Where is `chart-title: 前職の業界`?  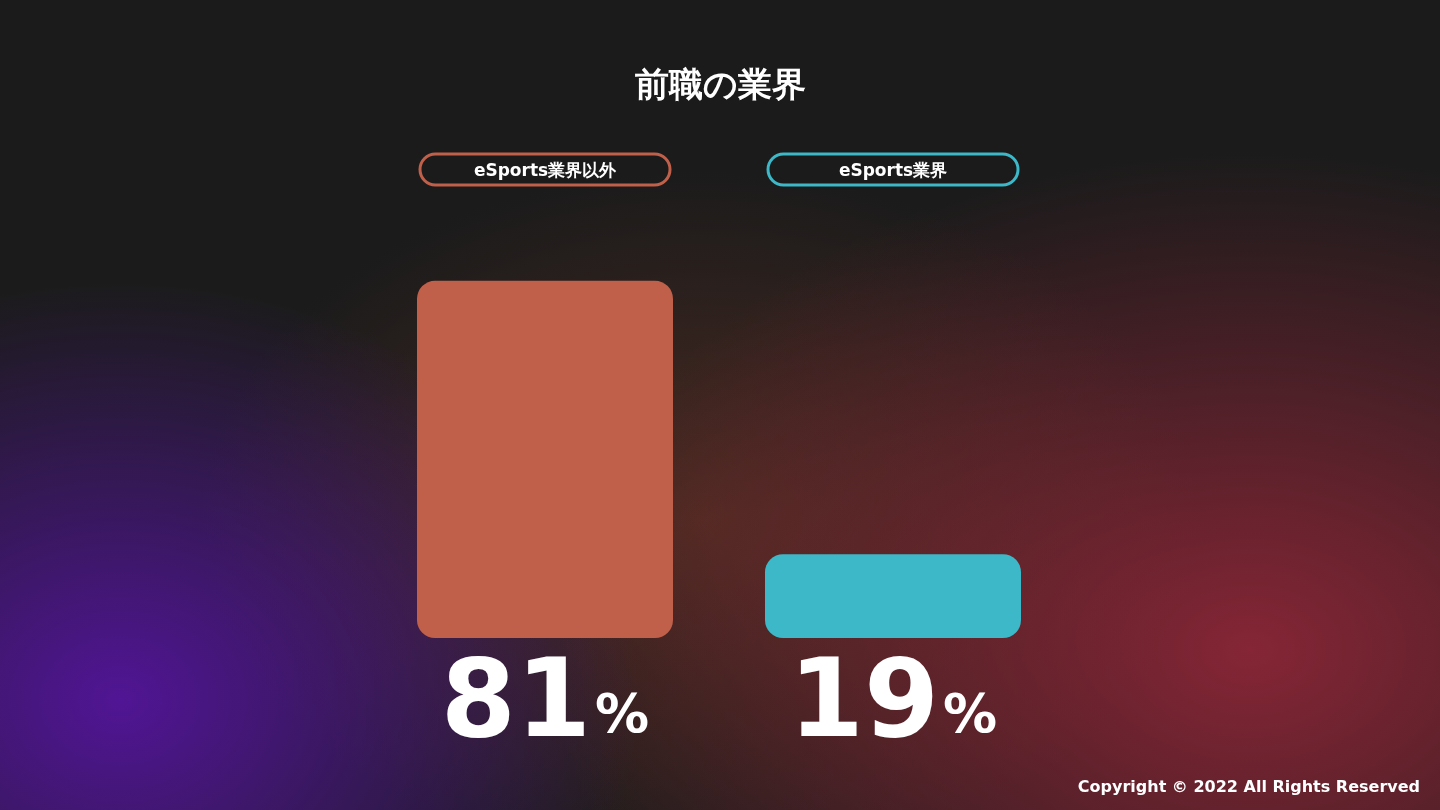 chart-title: 前職の業界 is located at coordinates (720, 84).